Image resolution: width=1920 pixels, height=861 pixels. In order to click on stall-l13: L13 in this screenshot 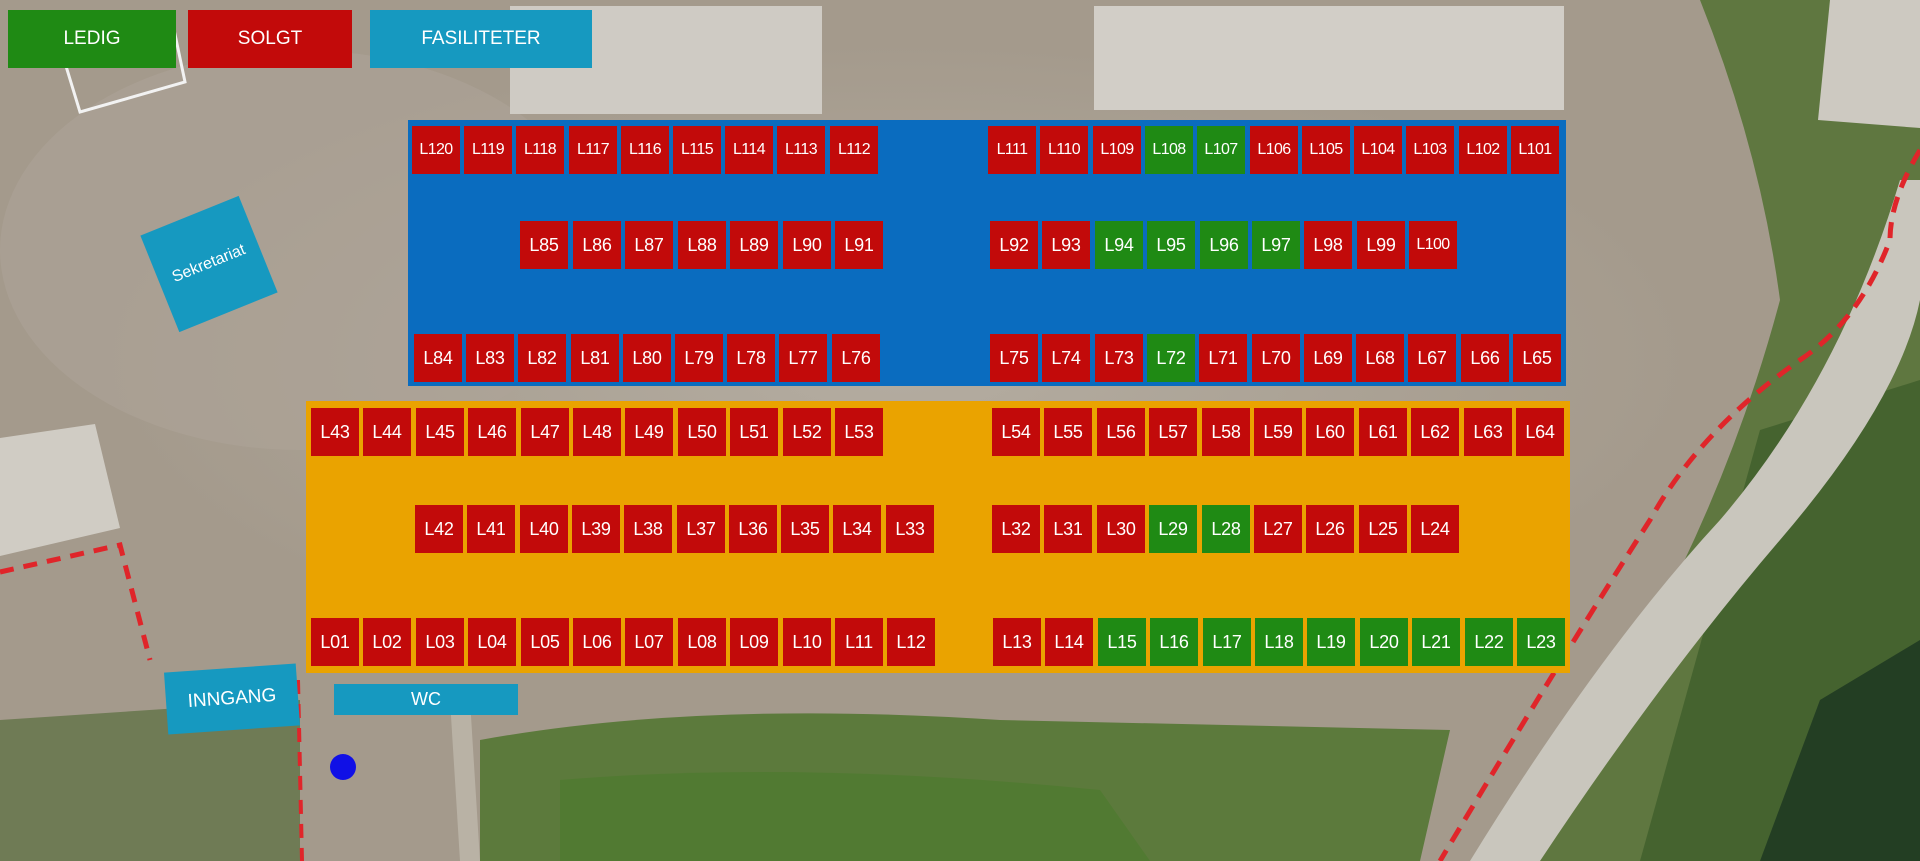, I will do `click(1017, 642)`.